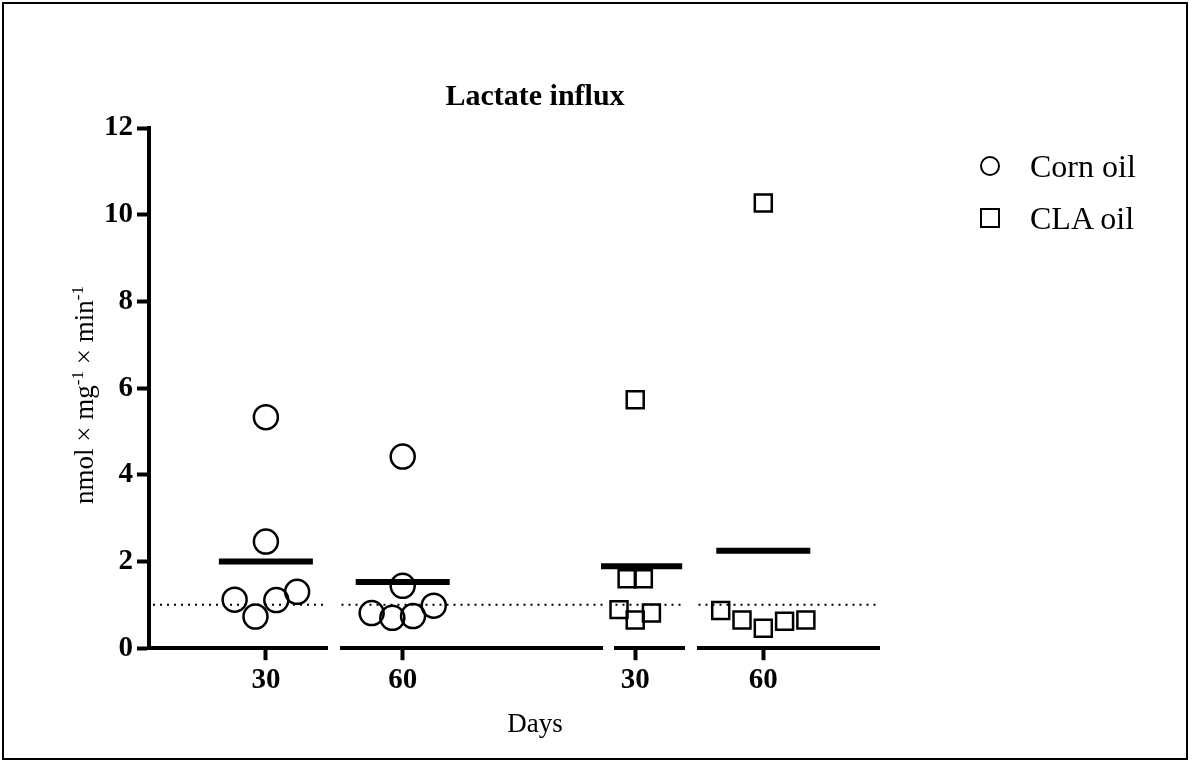  What do you see at coordinates (125, 558) in the screenshot?
I see `y-tick-label: 2` at bounding box center [125, 558].